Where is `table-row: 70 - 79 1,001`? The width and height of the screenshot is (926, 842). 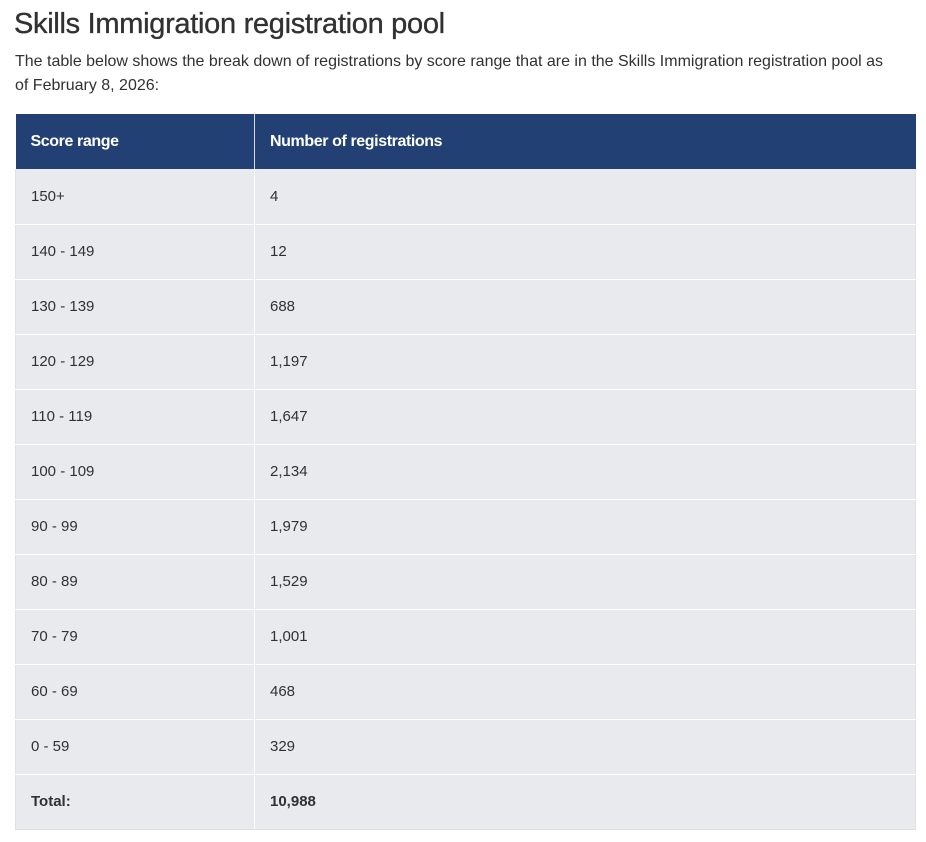 table-row: 70 - 79 1,001 is located at coordinates (465, 637).